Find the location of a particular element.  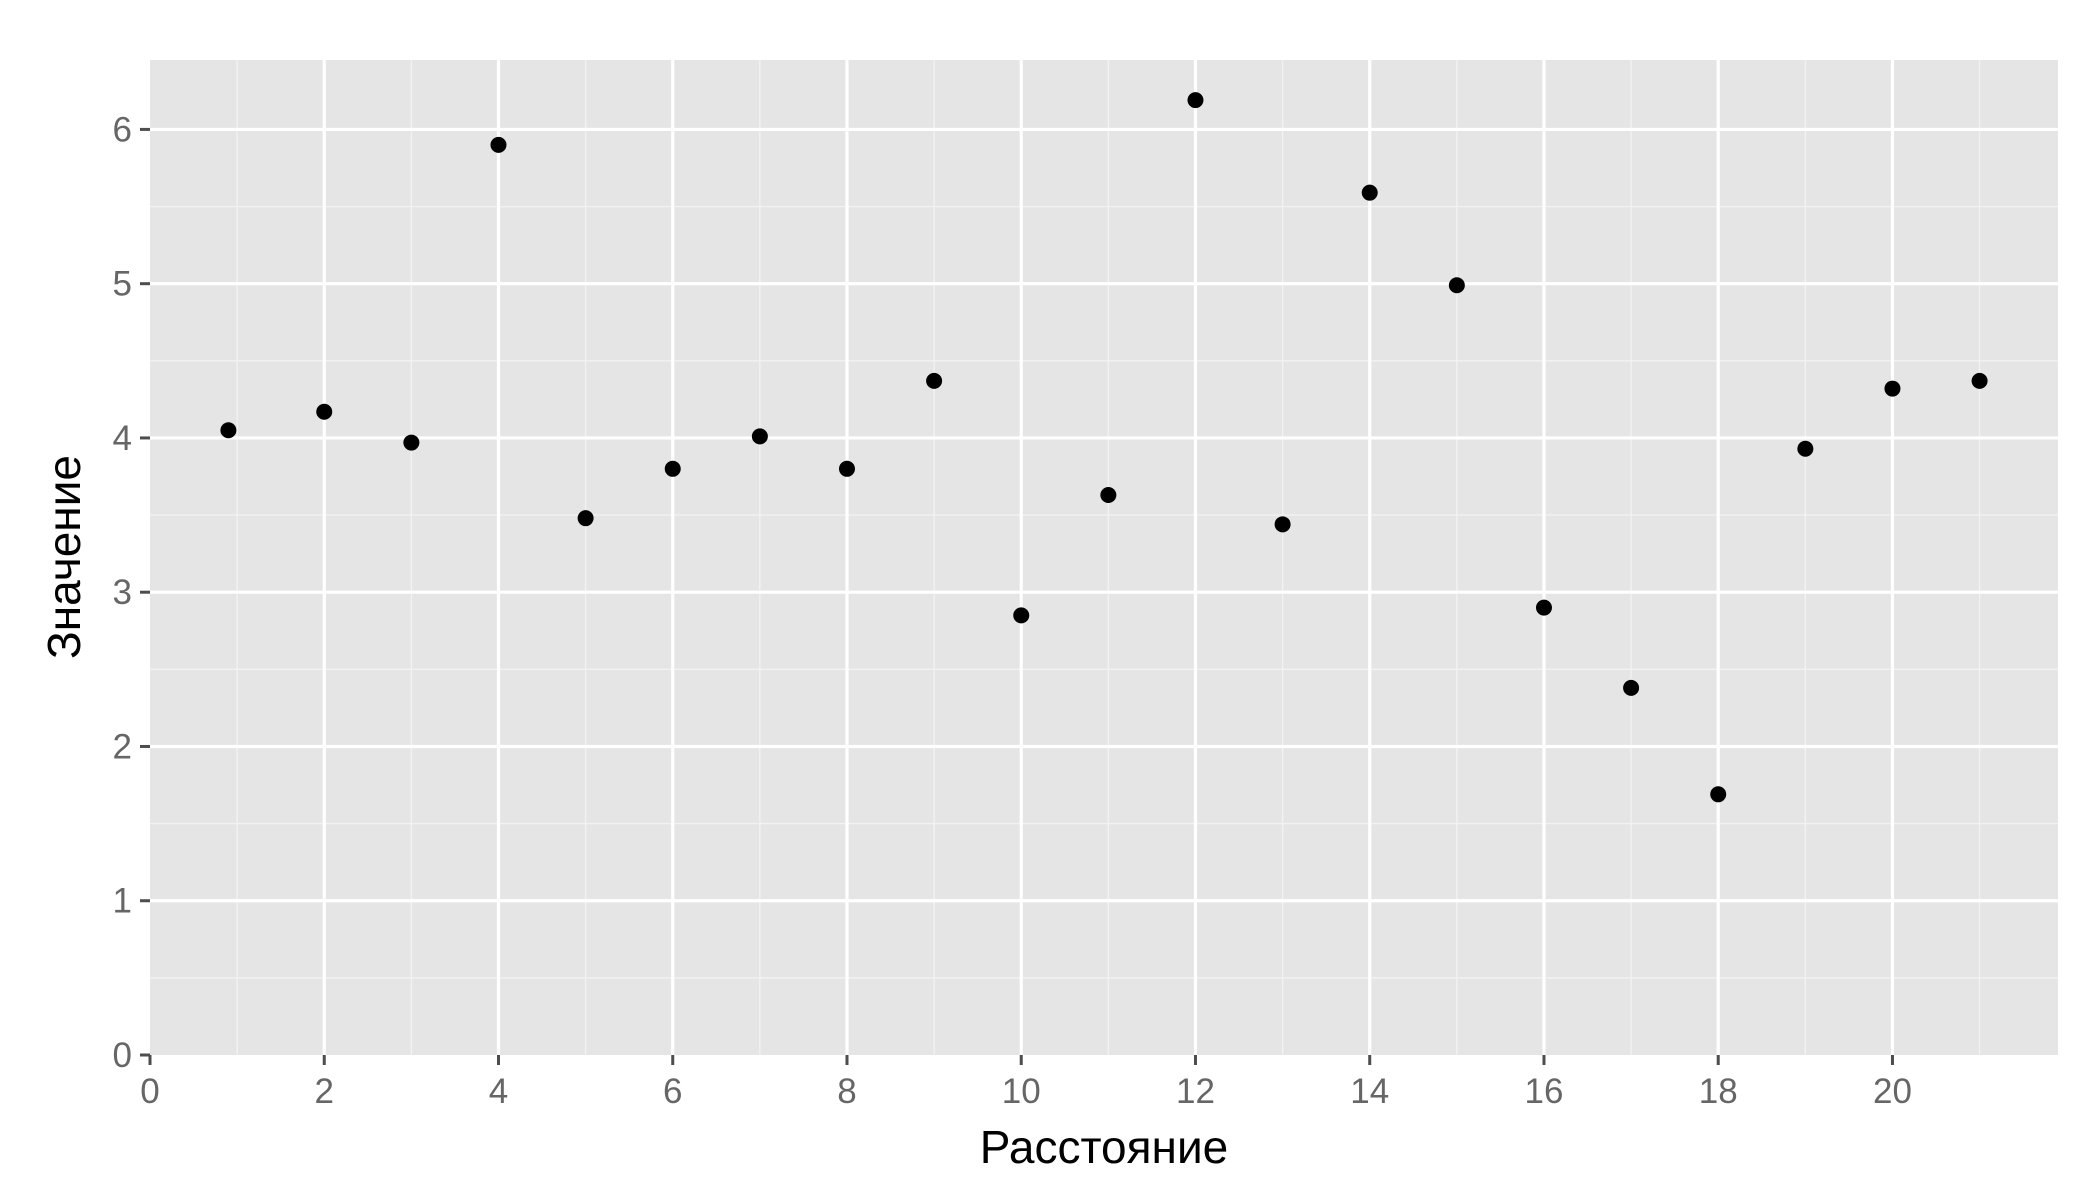

x-tick-label: 4 is located at coordinates (498, 1091).